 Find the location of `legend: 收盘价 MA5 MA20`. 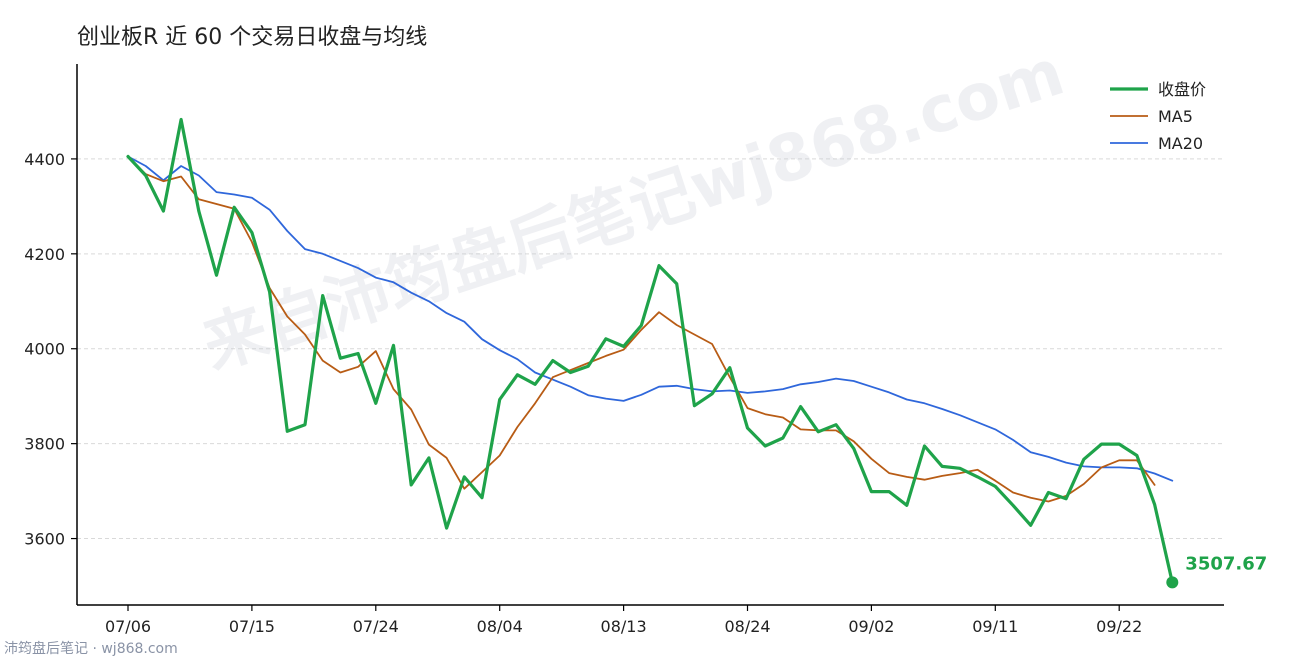

legend: 收盘价 MA5 MA20 is located at coordinates (1158, 116).